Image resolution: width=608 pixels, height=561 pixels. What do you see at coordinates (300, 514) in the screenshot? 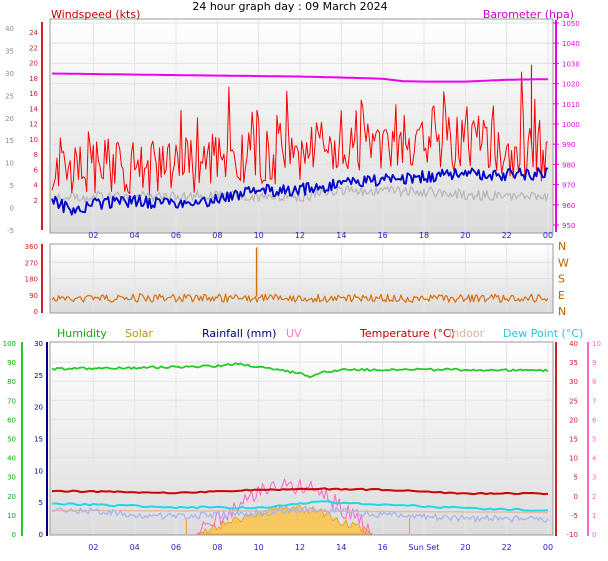
I see `dew-secondary-line` at bounding box center [300, 514].